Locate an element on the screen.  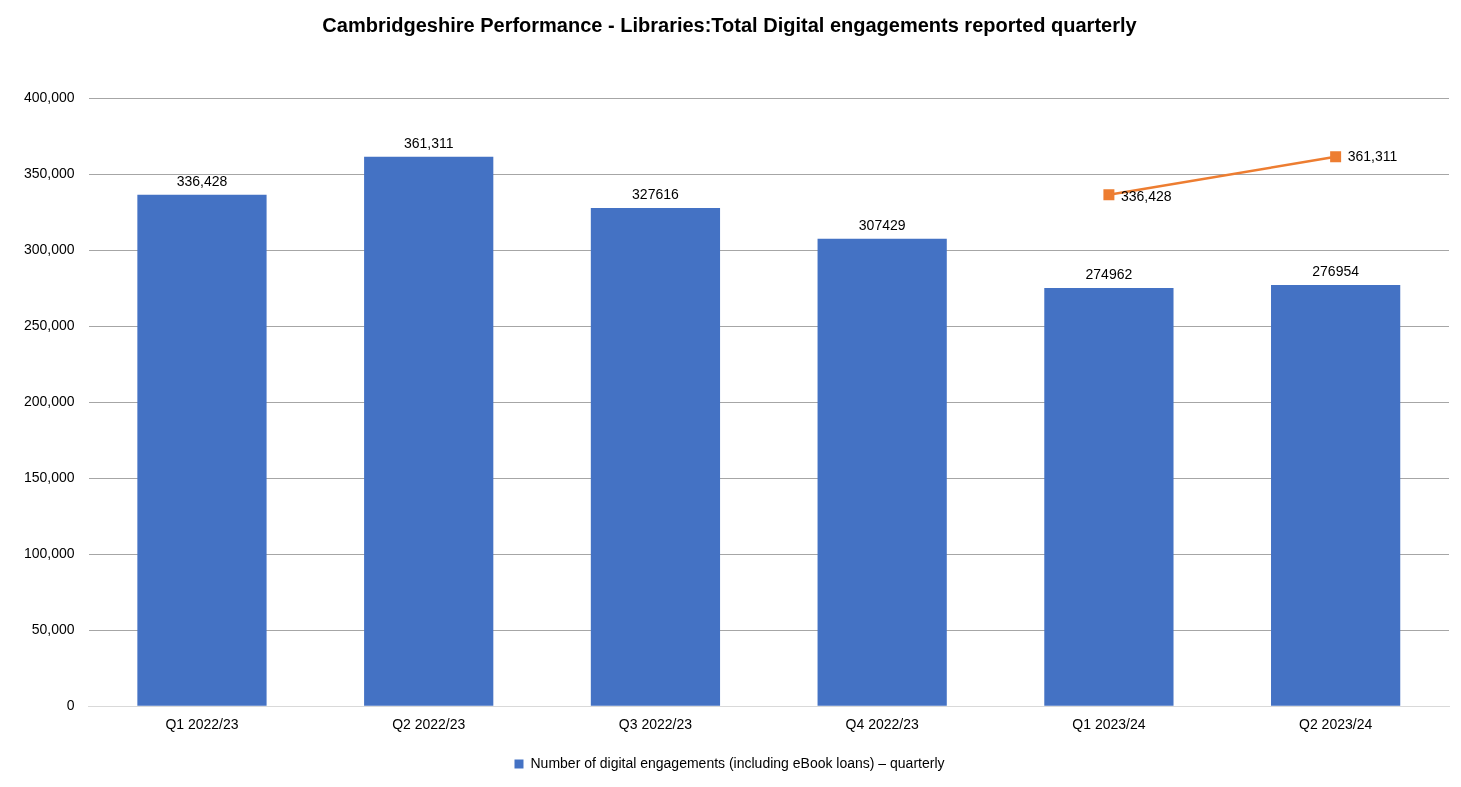
y-tick-label: 100,000 is located at coordinates (49, 553).